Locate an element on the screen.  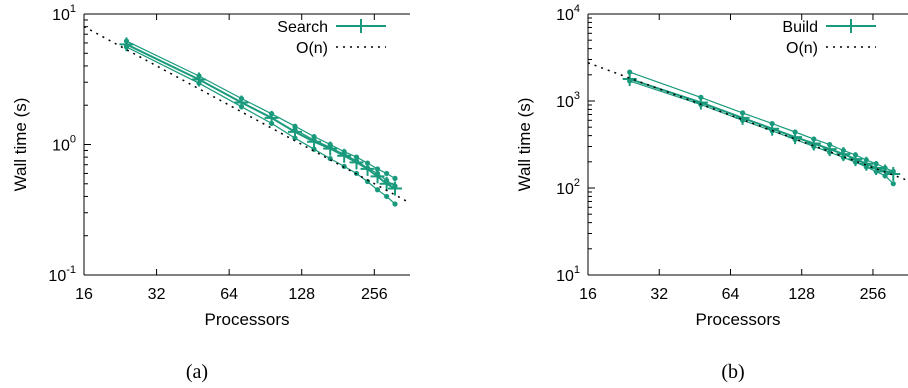
y-tick-label: 10⁴ is located at coordinates (568, 13).